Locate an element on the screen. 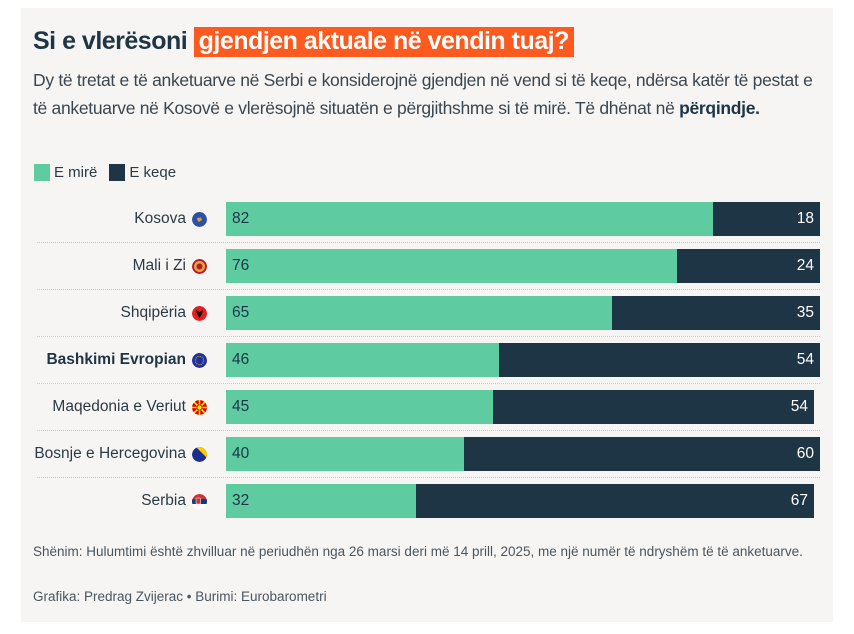 The width and height of the screenshot is (854, 634). subtitle-bold: përqindje. is located at coordinates (719, 108).